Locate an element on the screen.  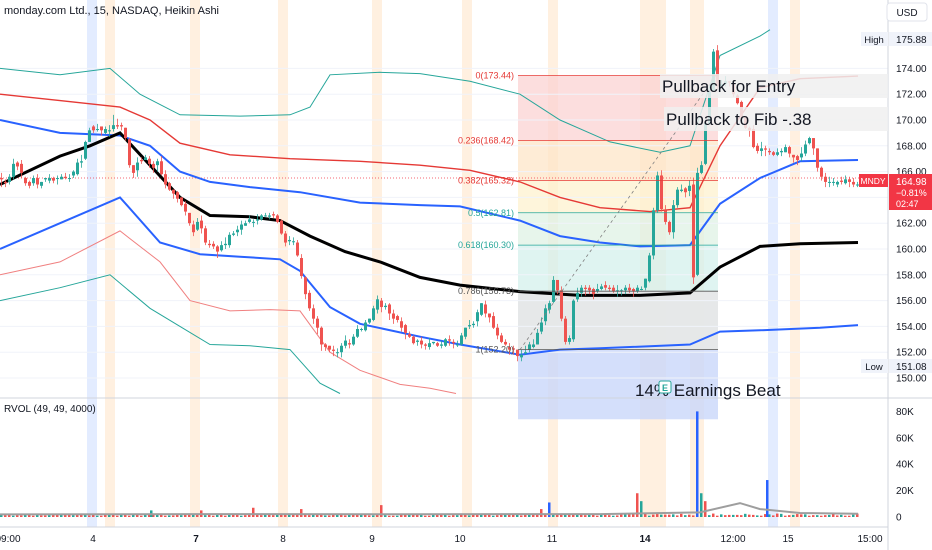
currency-button is located at coordinates (907, 12).